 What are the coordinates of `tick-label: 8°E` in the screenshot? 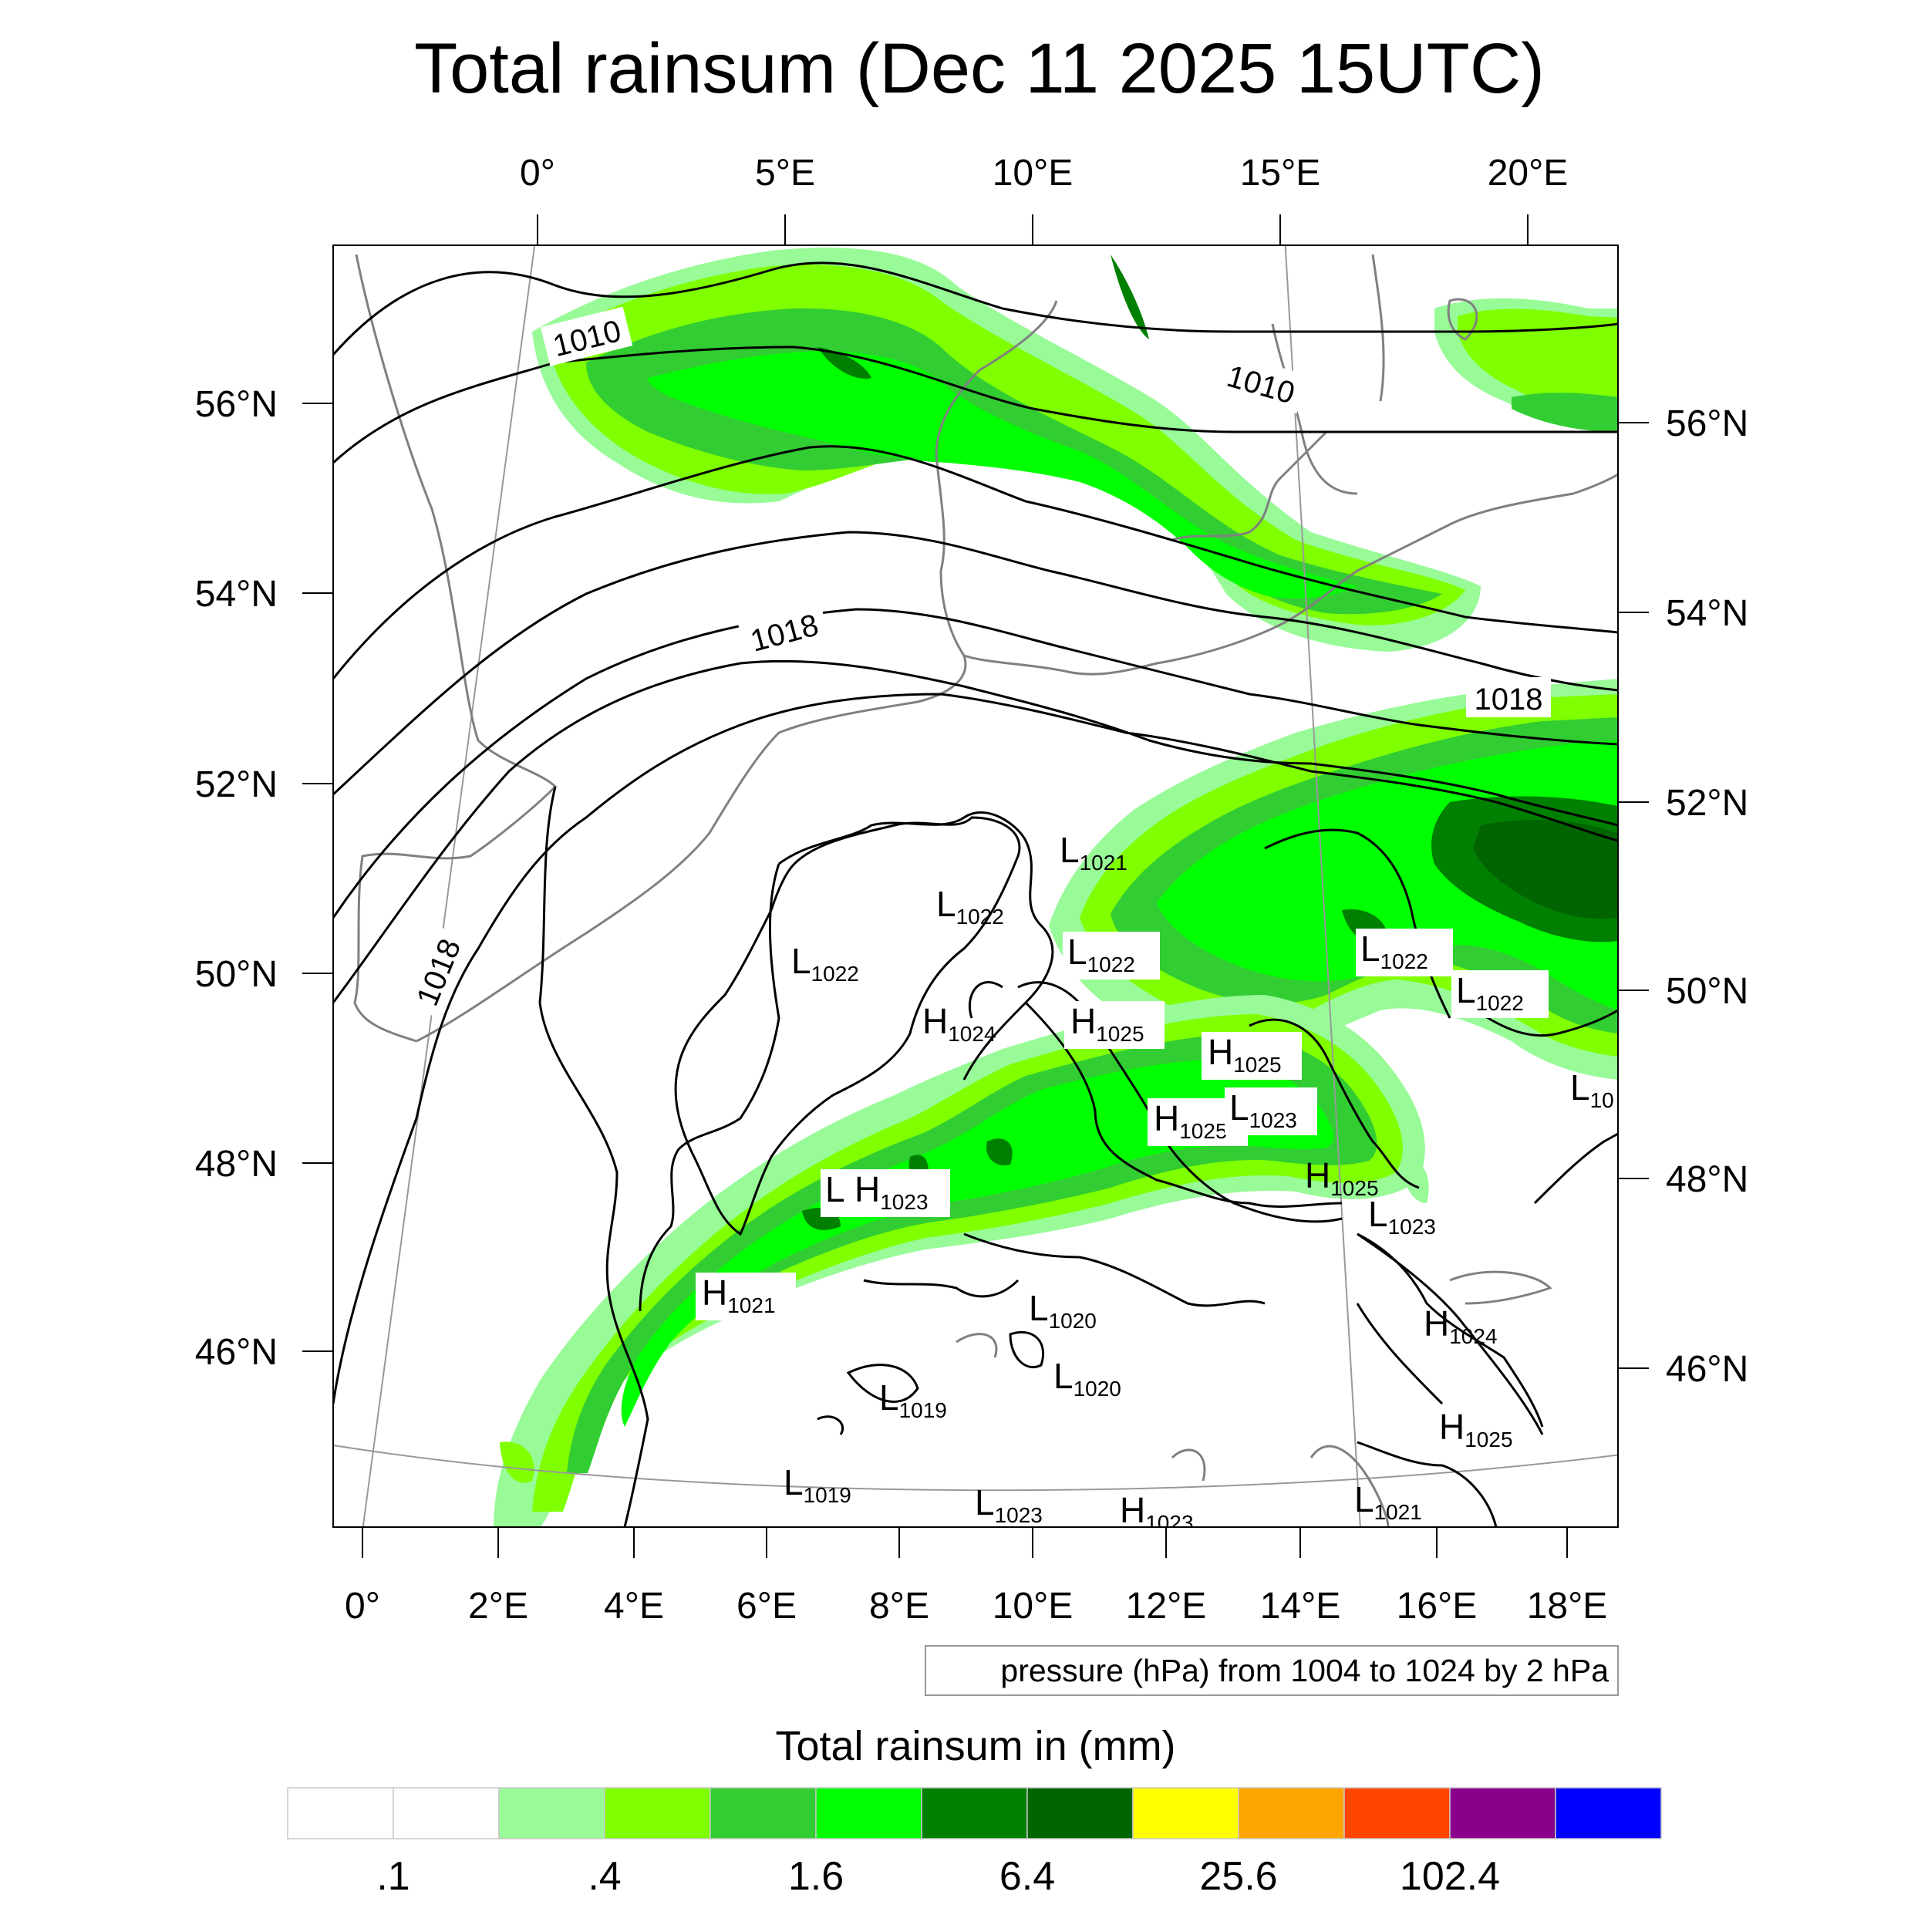 It's located at (899, 1606).